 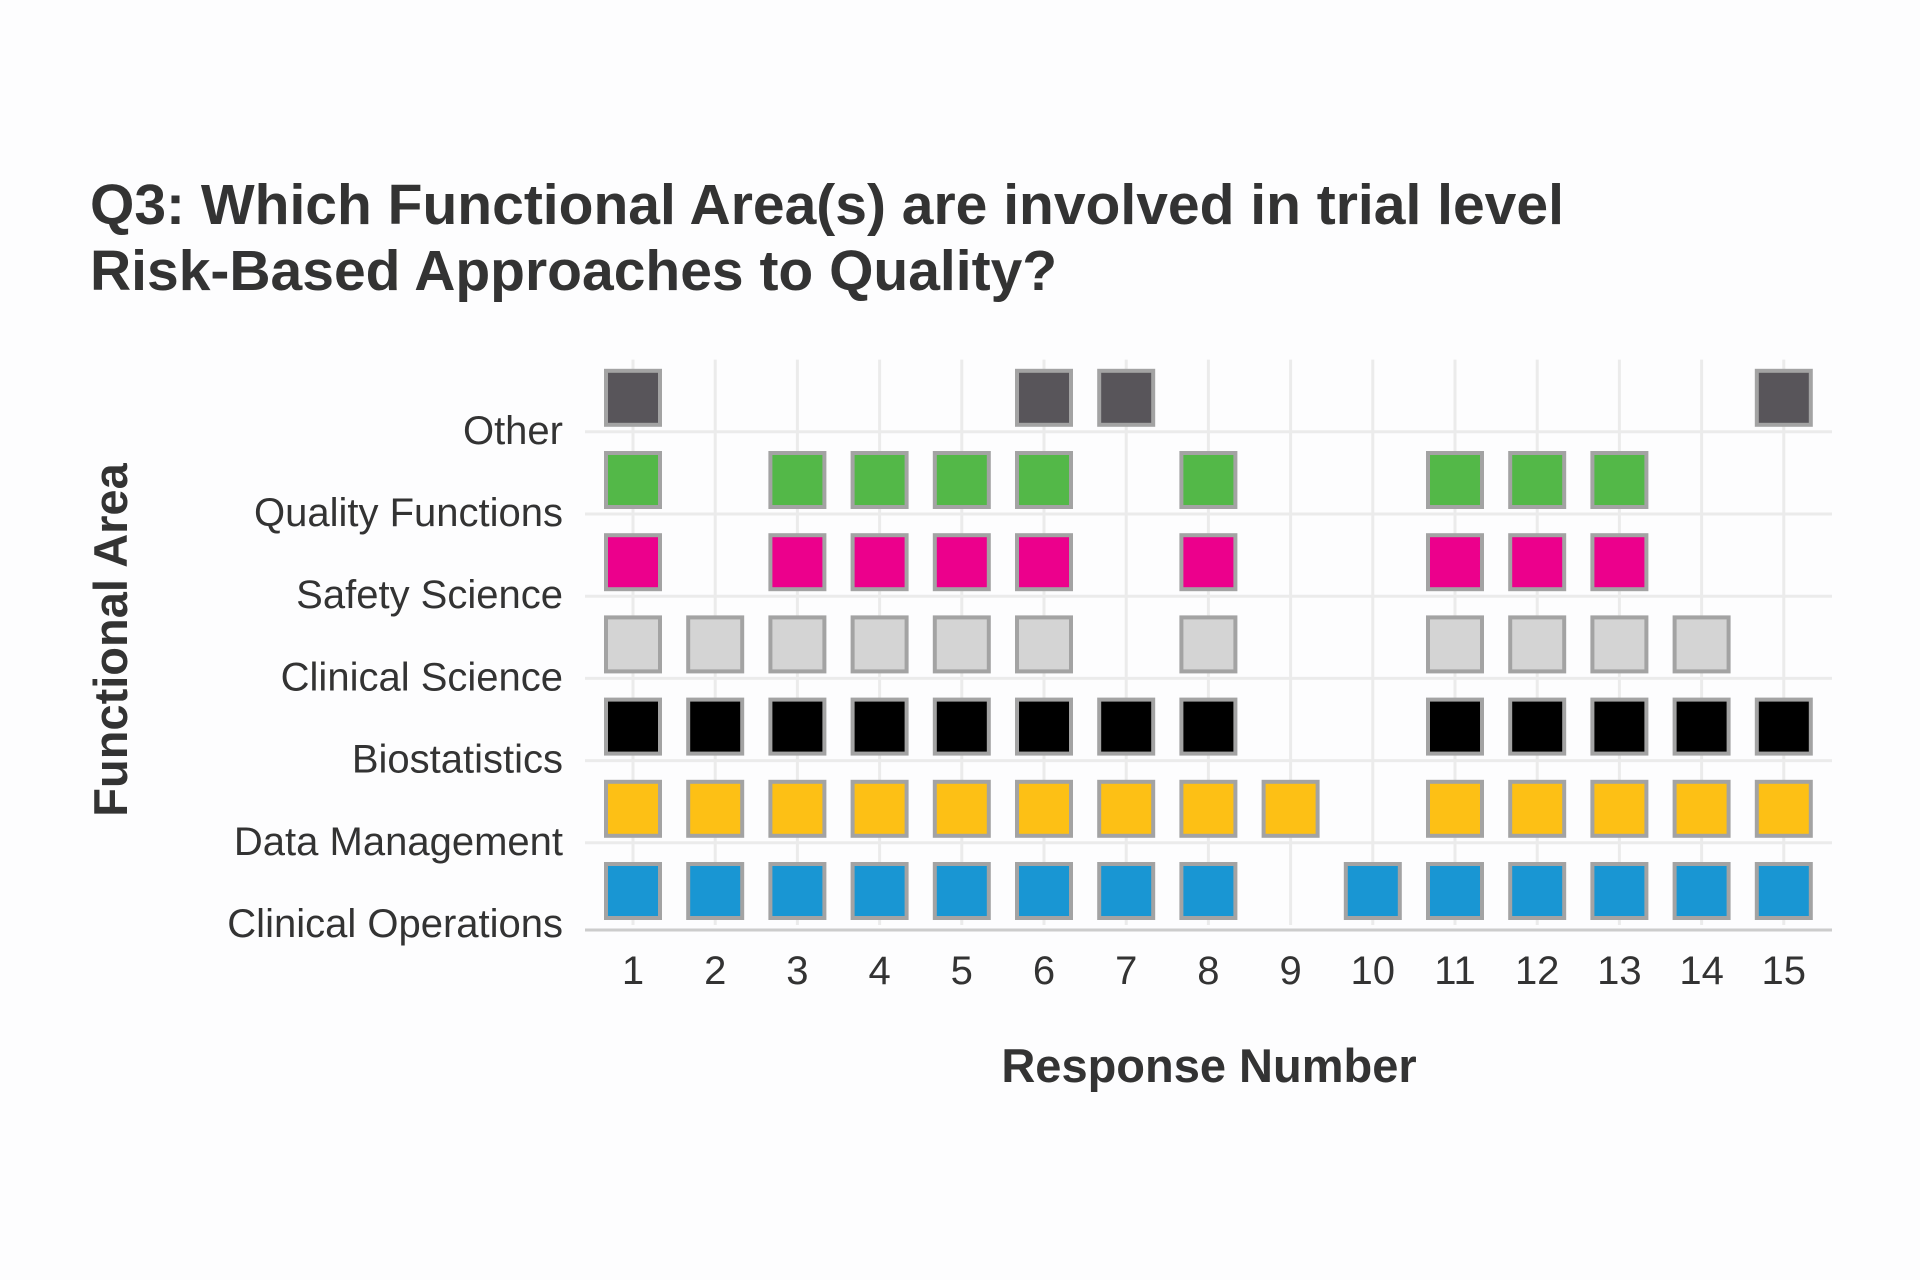 What do you see at coordinates (633, 971) in the screenshot?
I see `x-tick-label: 1` at bounding box center [633, 971].